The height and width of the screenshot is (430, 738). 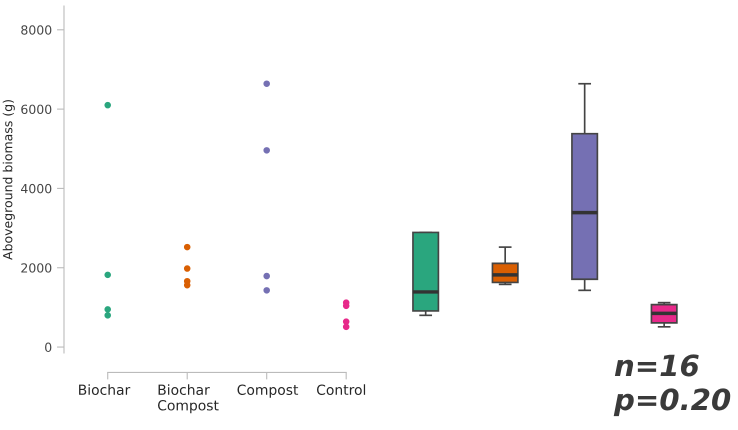 I want to click on x-tick-label: Compost, so click(x=267, y=391).